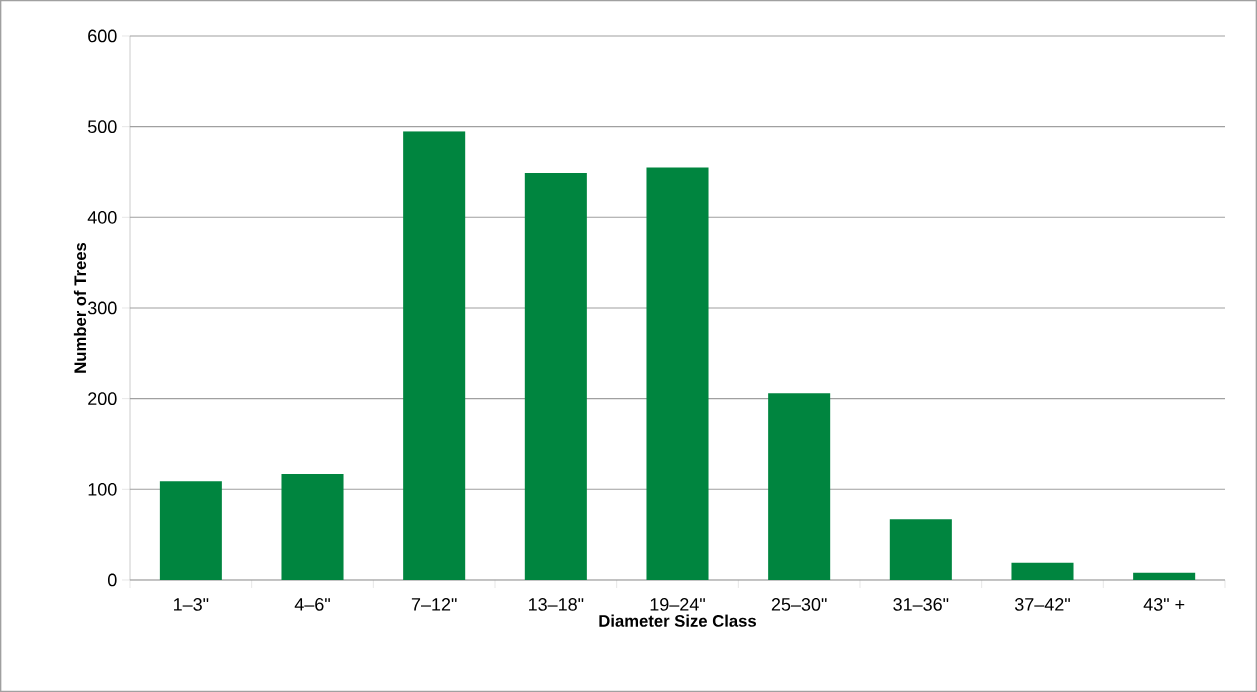  Describe the element at coordinates (102, 127) in the screenshot. I see `y-tick-label: 500` at that location.